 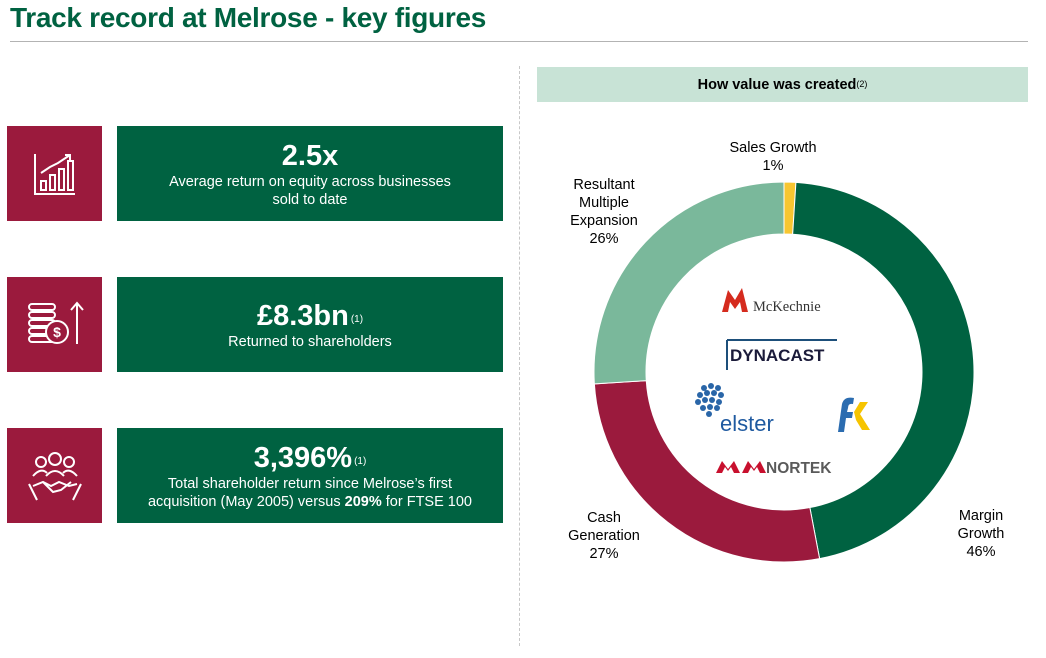 What do you see at coordinates (310, 315) in the screenshot?
I see `metric-value: £8.3bn (1)` at bounding box center [310, 315].